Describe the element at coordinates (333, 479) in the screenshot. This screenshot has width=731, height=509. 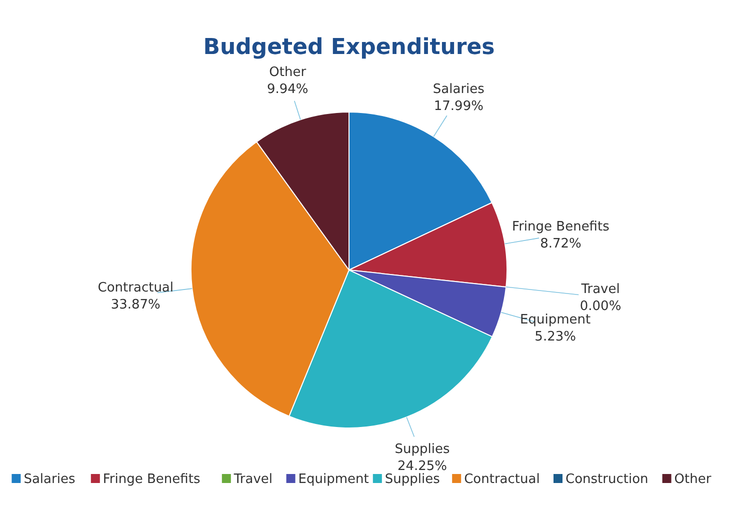
I see `legend-label: Equipment` at that location.